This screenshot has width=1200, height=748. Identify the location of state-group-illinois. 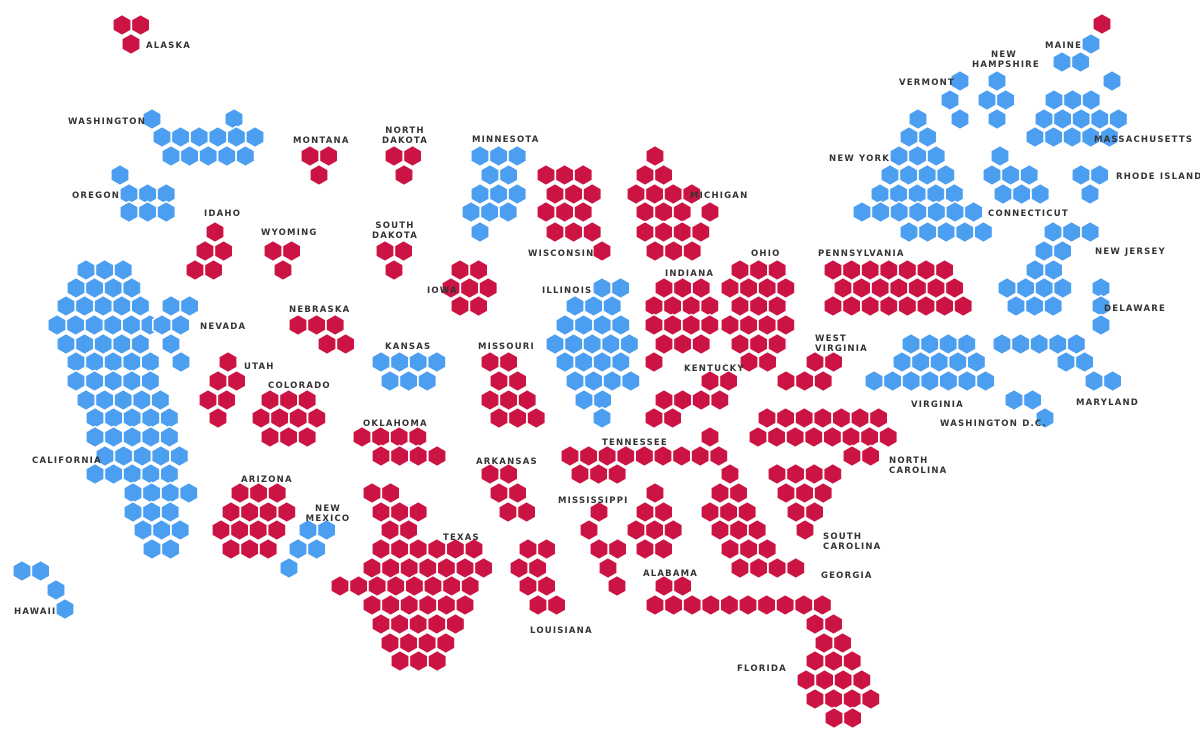
(592, 353).